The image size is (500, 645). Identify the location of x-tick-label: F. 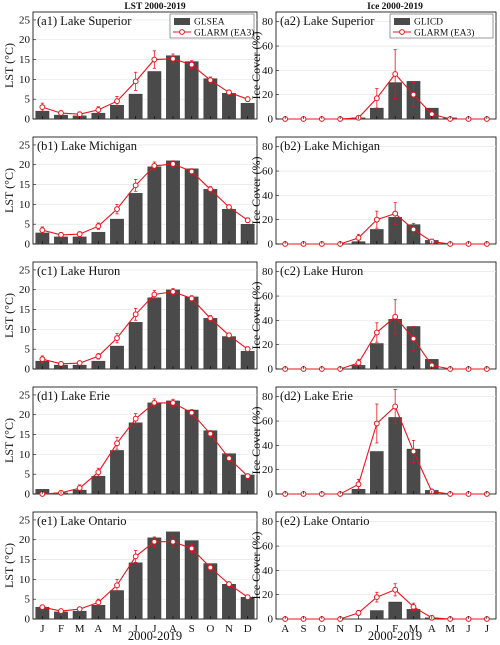
(395, 629).